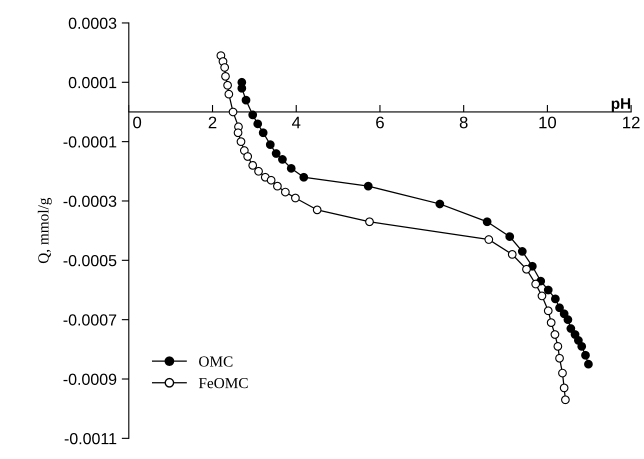  I want to click on y-tick-label: -0.0001, so click(90, 142).